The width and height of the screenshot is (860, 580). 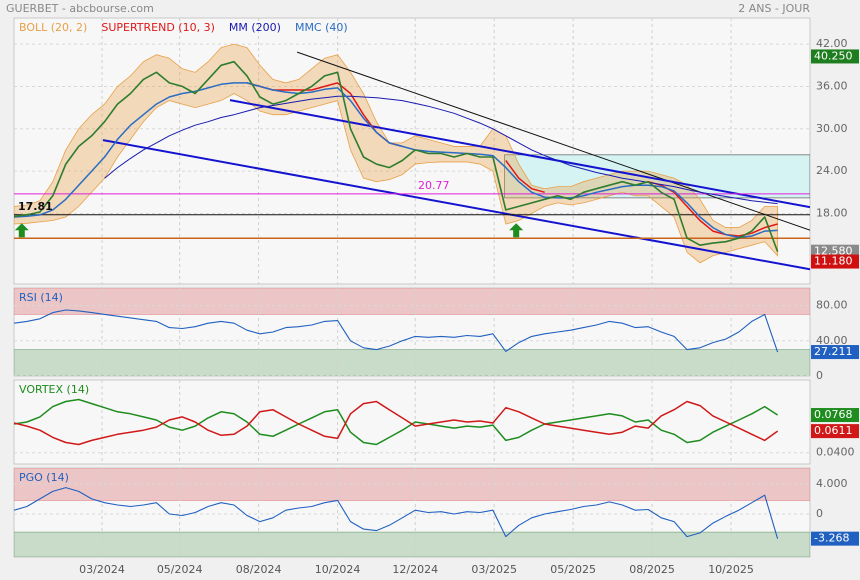 I want to click on x-tick-label: 10/2025, so click(x=731, y=569).